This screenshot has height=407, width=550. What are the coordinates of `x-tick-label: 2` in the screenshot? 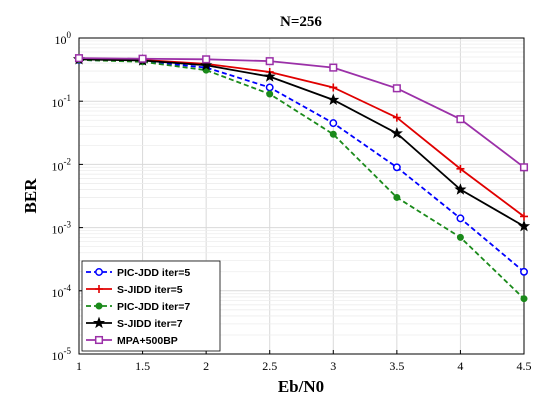 It's located at (206, 366).